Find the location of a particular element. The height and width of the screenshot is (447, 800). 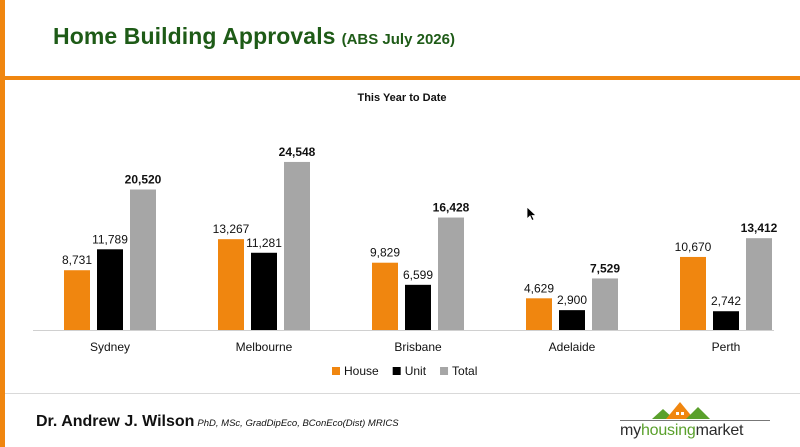

chart-title: This Year to Date is located at coordinates (401, 98).